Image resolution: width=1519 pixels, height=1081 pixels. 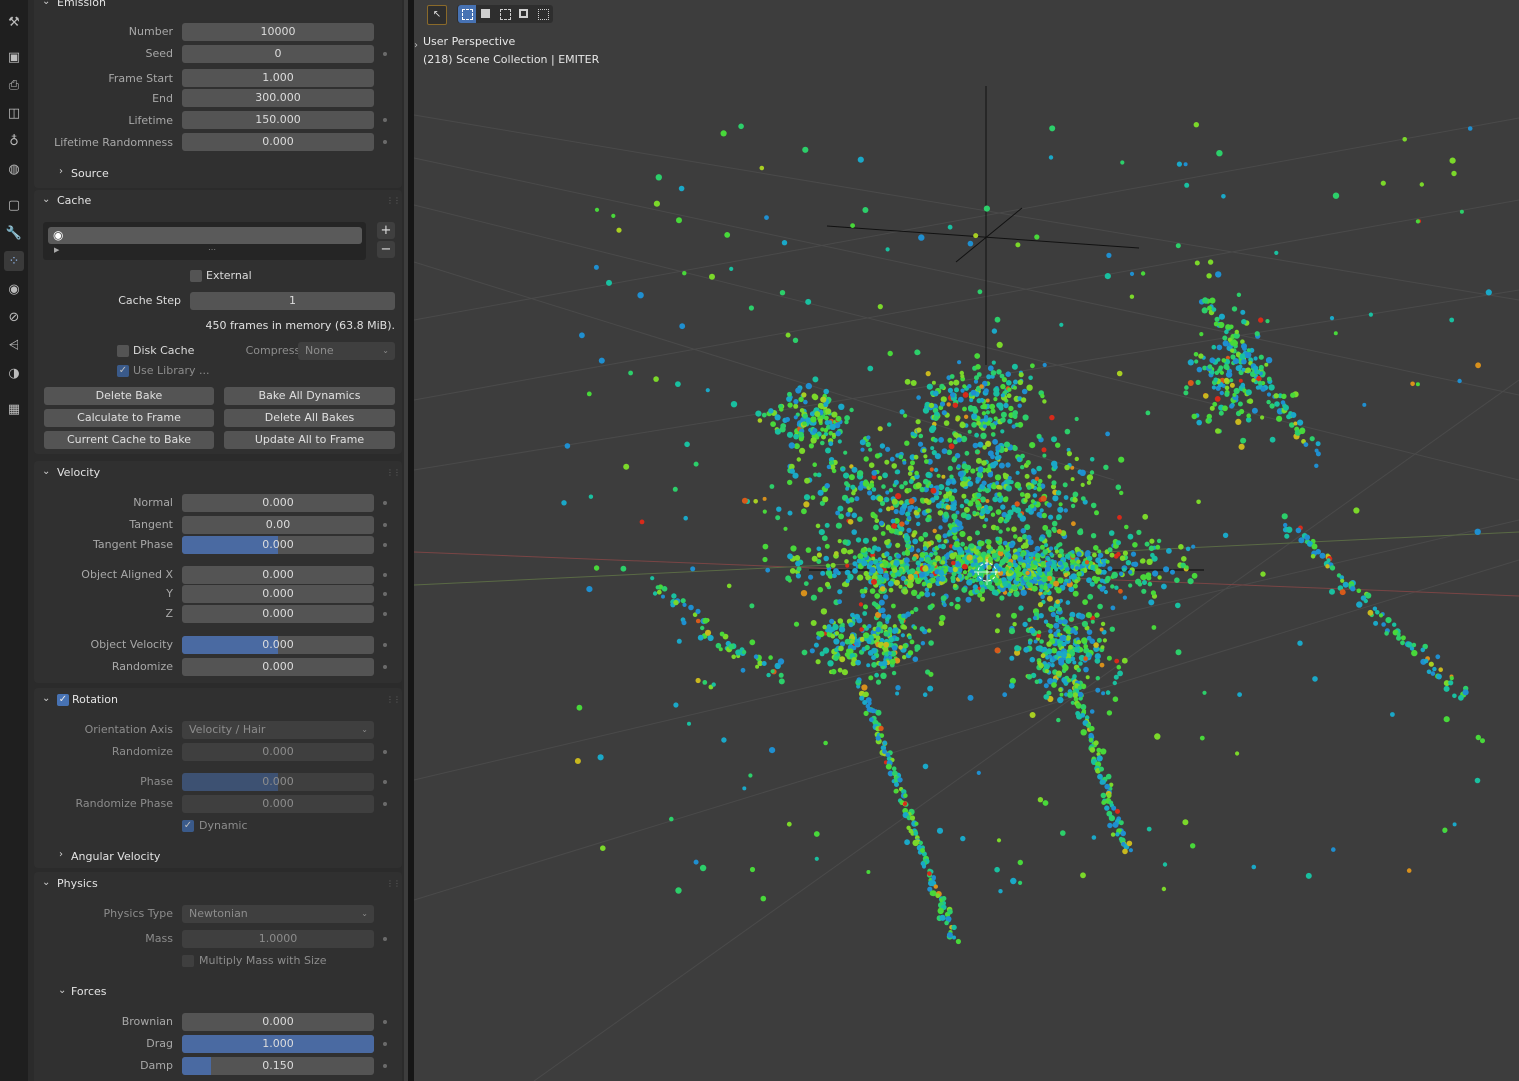 I want to click on seed-field: 0, so click(x=278, y=54).